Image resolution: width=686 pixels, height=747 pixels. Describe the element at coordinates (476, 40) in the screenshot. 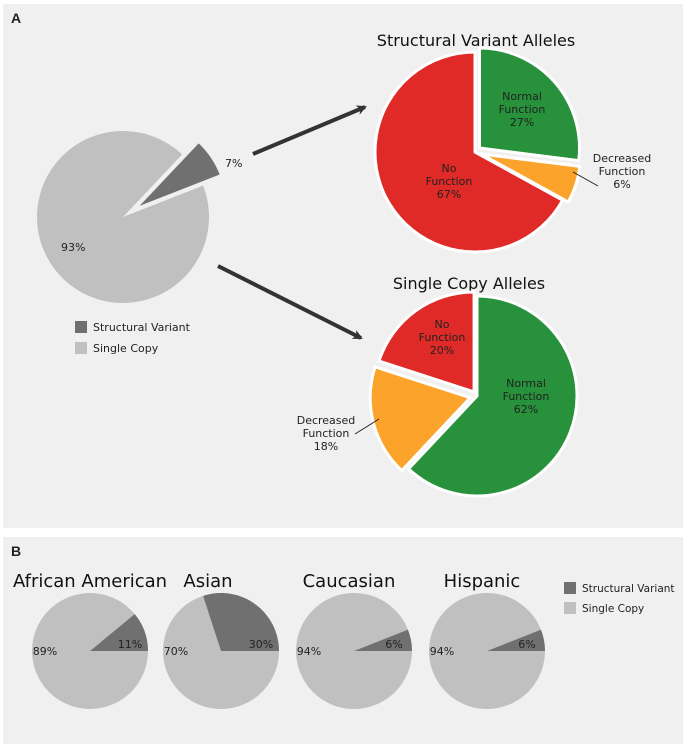

I see `chart-title: Structural Variant Alleles` at that location.